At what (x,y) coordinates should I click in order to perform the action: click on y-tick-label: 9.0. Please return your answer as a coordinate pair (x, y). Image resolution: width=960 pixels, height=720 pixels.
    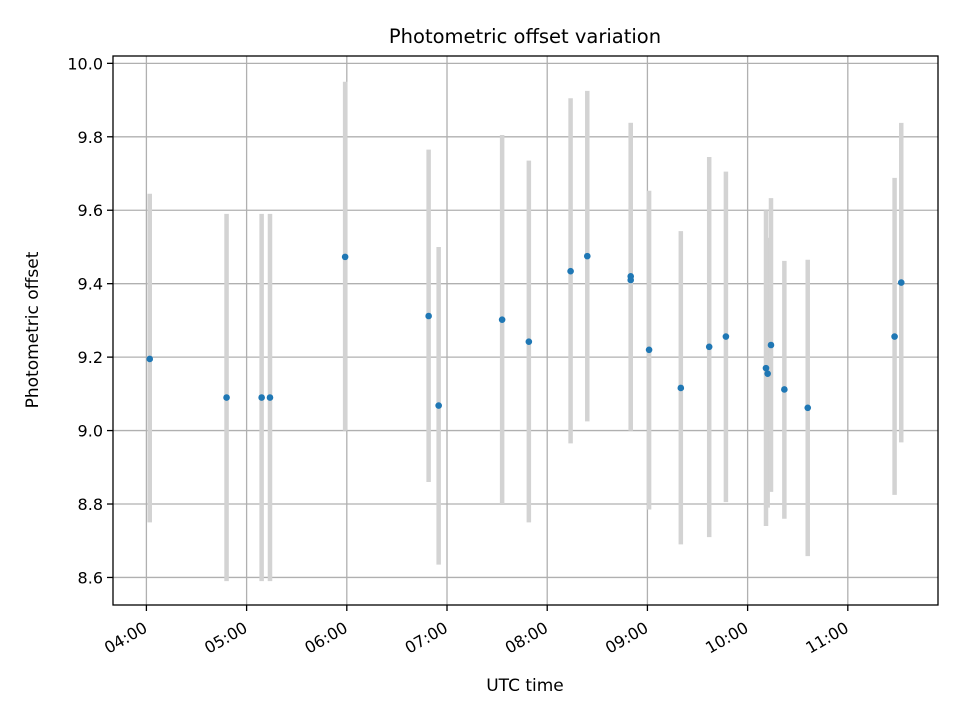
    Looking at the image, I should click on (90, 431).